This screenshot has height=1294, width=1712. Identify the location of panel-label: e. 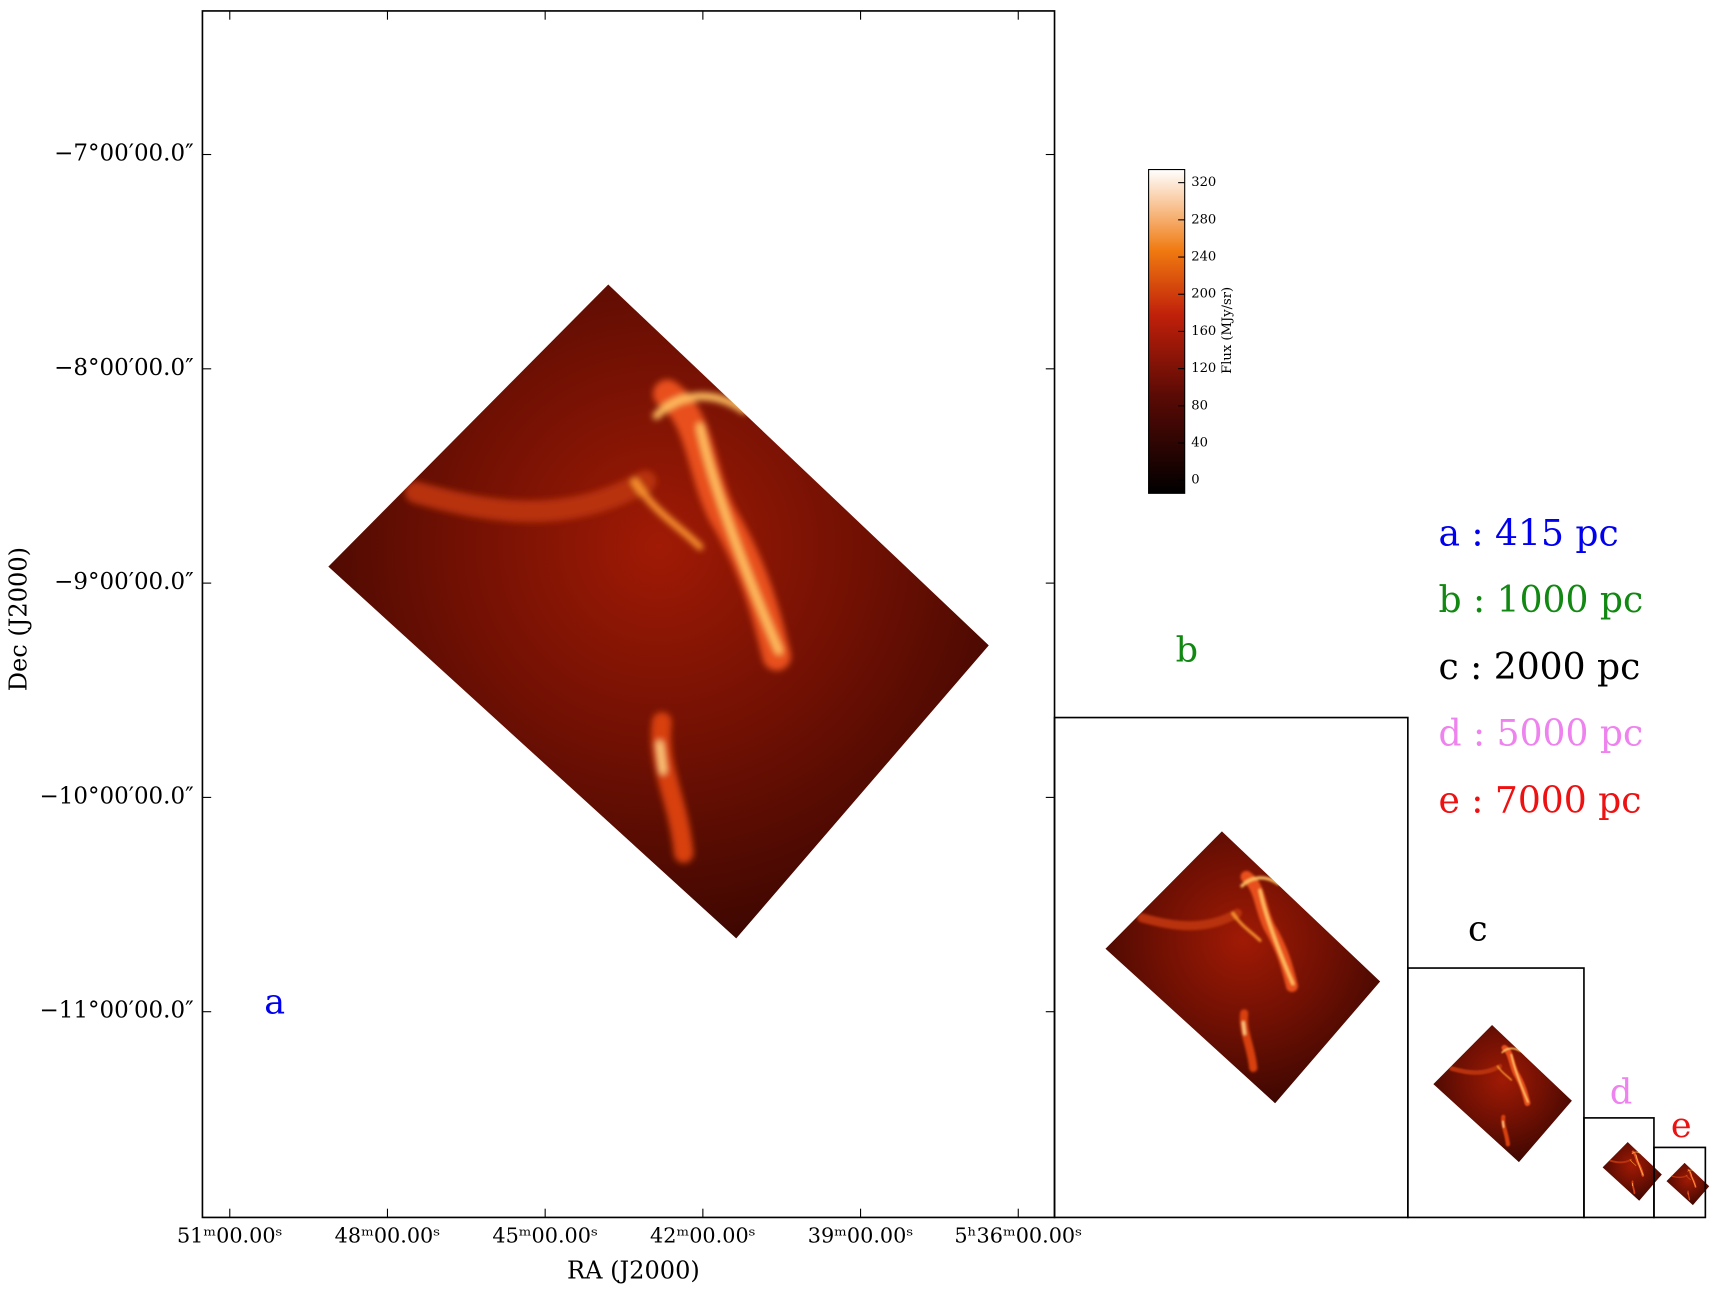
(1681, 1126).